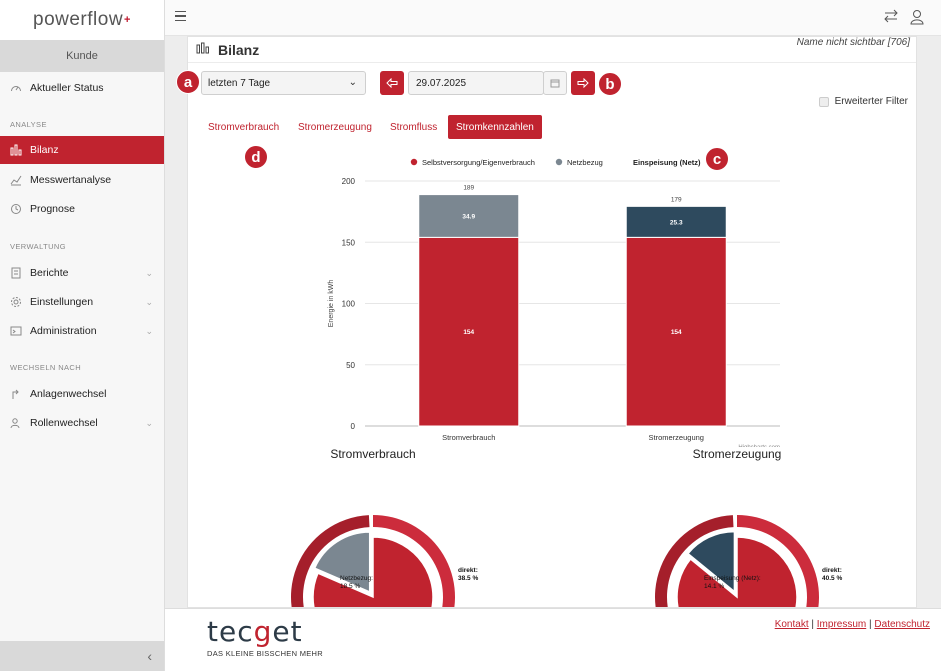  What do you see at coordinates (476, 83) in the screenshot?
I see `date-input: 29.07.2025` at bounding box center [476, 83].